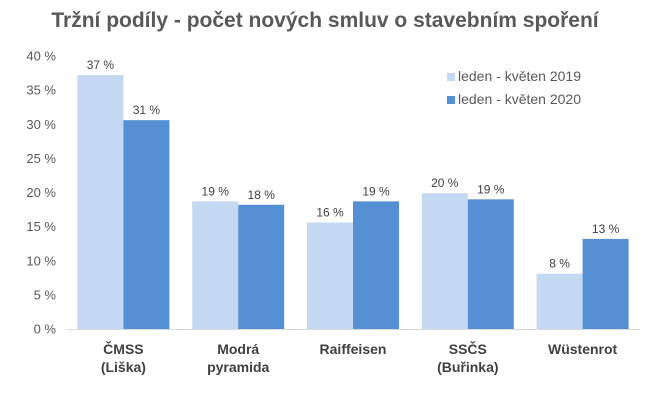 Image resolution: width=650 pixels, height=408 pixels. What do you see at coordinates (445, 183) in the screenshot?
I see `data-label: 20 %` at bounding box center [445, 183].